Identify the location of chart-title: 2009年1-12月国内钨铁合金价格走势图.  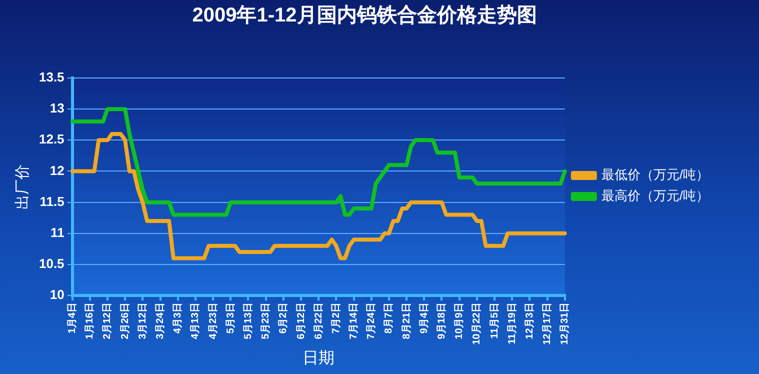
(364, 15).